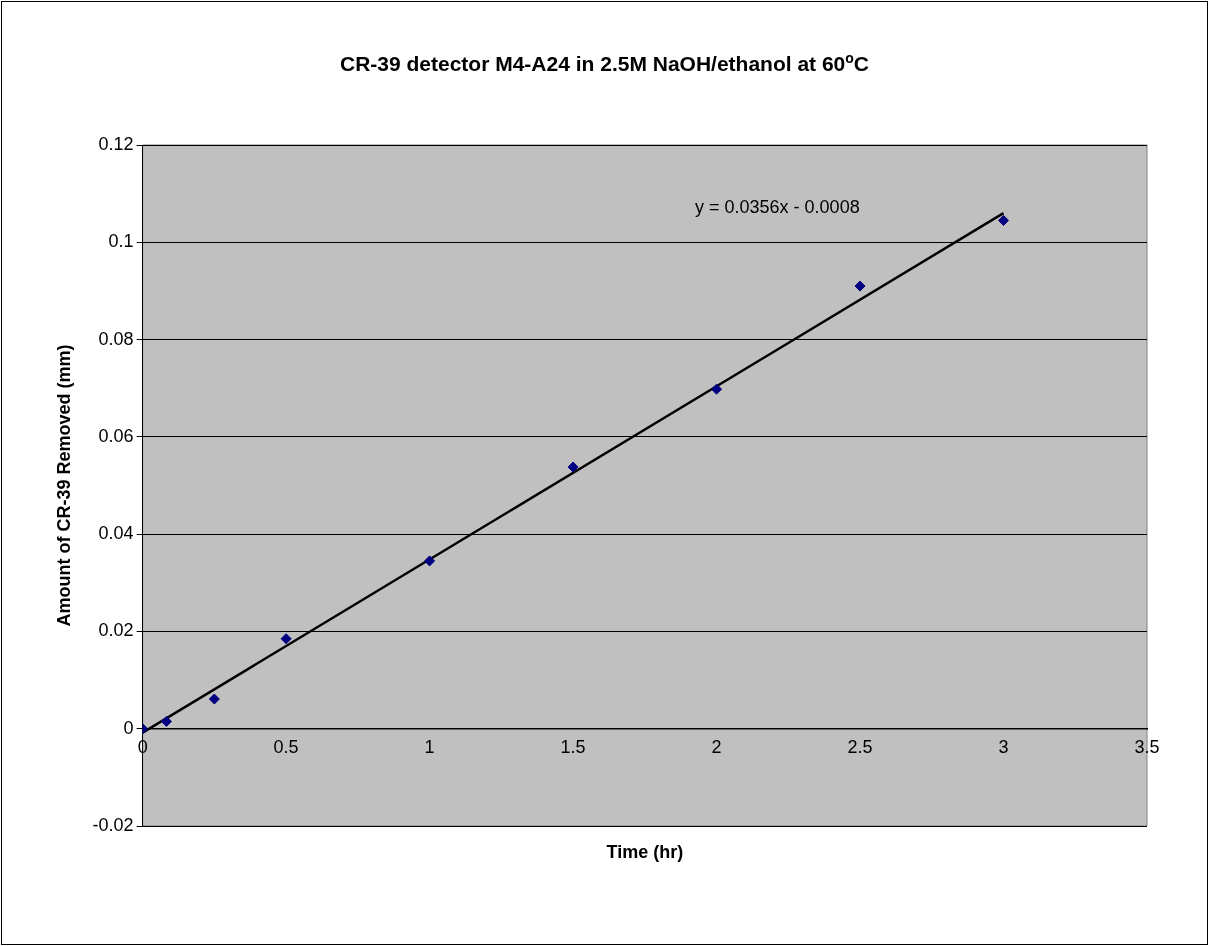 The height and width of the screenshot is (946, 1209). What do you see at coordinates (1147, 747) in the screenshot?
I see `x-tick-label: 3.5` at bounding box center [1147, 747].